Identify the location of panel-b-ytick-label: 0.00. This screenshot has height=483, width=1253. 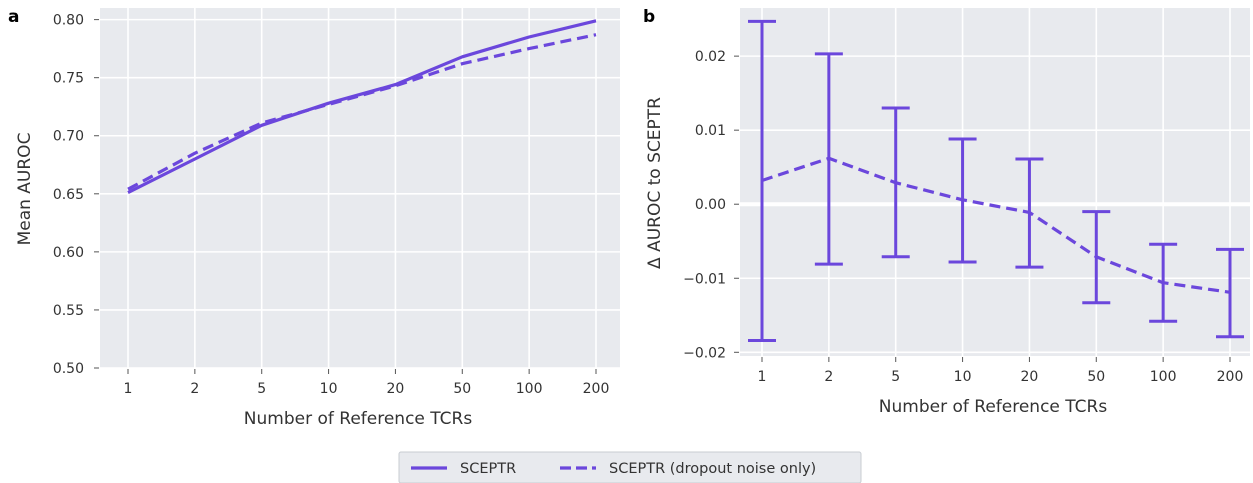
(710, 205).